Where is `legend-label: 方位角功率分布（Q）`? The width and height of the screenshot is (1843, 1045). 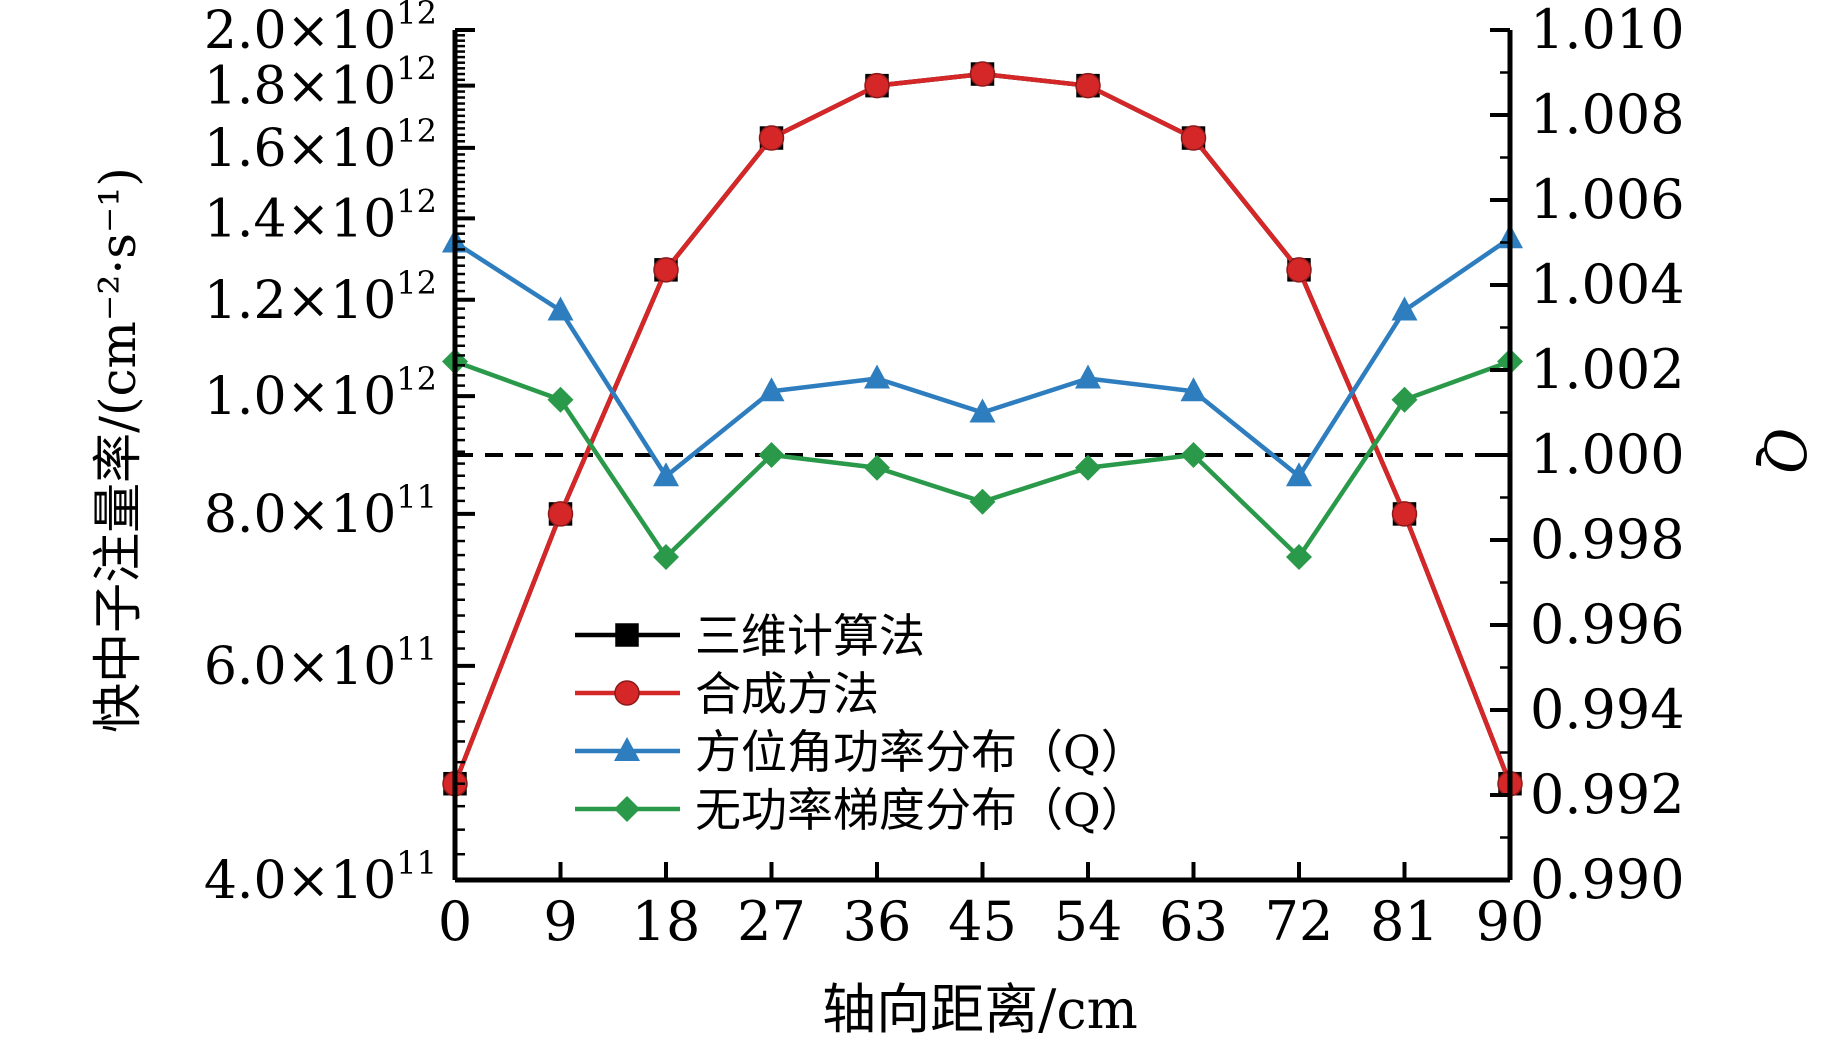 legend-label: 方位角功率分布（Q） is located at coordinates (921, 752).